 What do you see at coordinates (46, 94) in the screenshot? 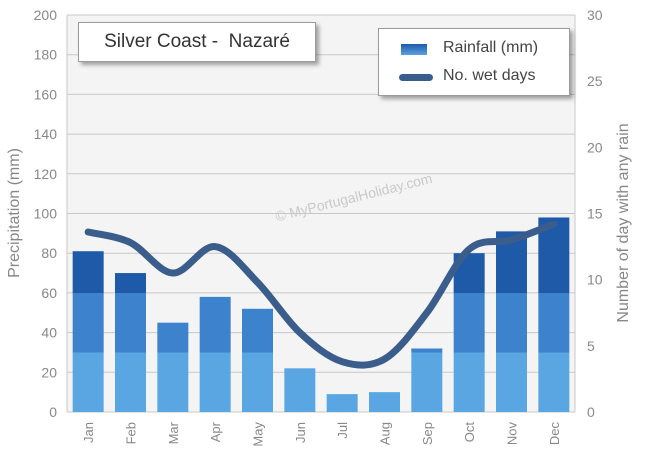
I see `y-tick-label: 160` at bounding box center [46, 94].